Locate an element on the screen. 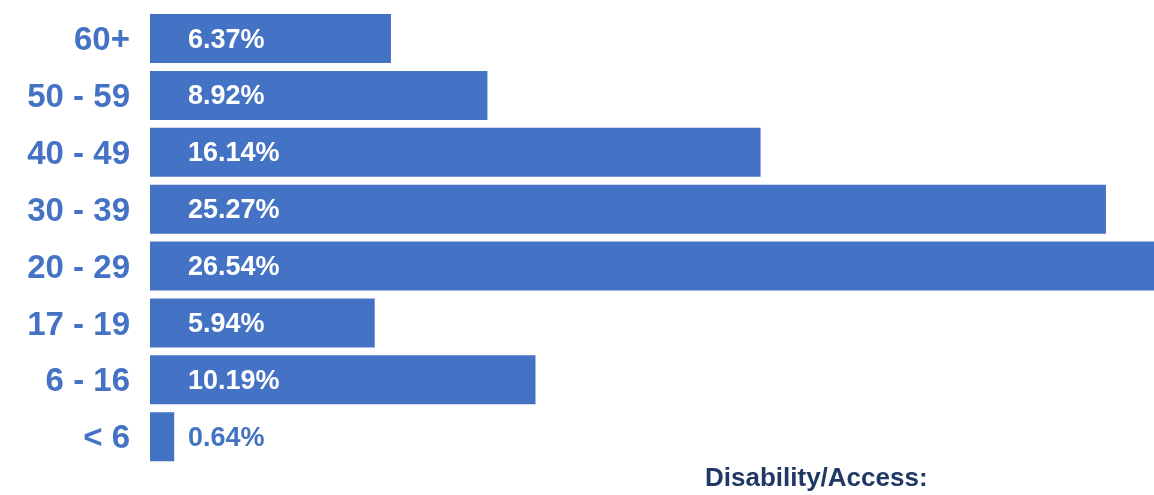  data-label: 25.27% is located at coordinates (234, 209).